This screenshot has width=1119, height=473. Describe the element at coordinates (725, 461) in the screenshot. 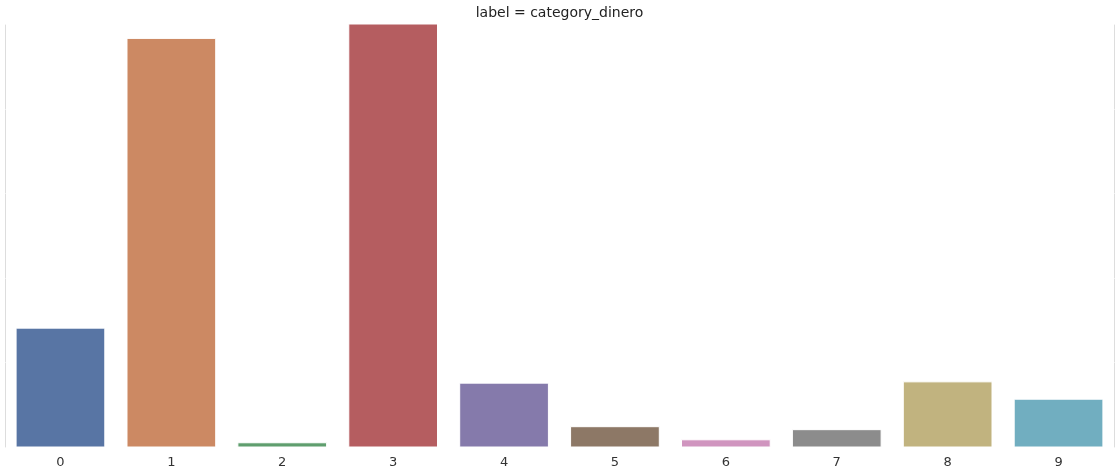

I see `x-tick-label: 6` at that location.